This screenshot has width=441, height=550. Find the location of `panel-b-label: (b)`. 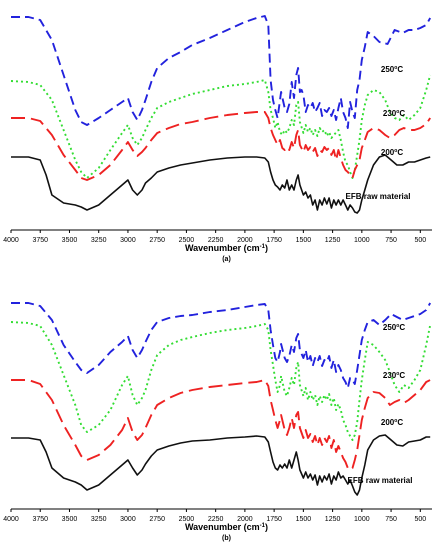

panel-b-label: (b) is located at coordinates (226, 538).